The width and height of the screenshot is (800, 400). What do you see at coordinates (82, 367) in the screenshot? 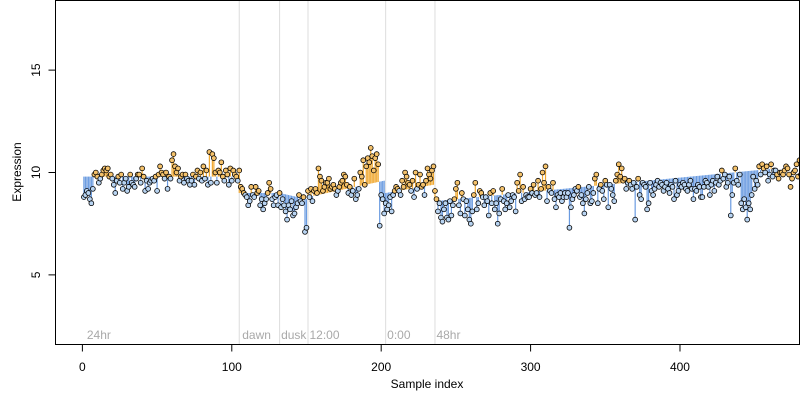
I see `x-tick-label: 0` at bounding box center [82, 367].